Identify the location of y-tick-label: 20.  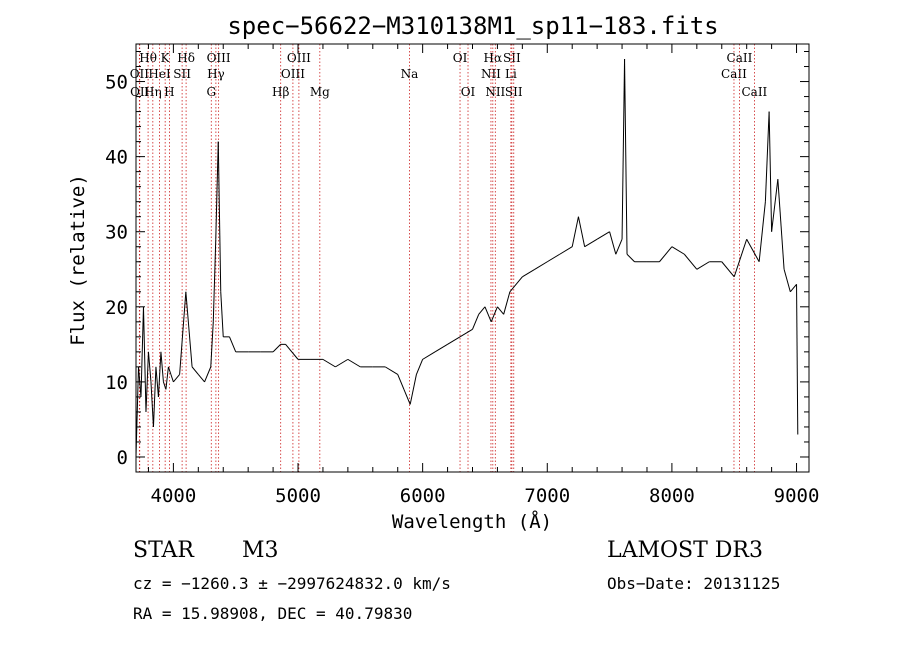
(116, 308).